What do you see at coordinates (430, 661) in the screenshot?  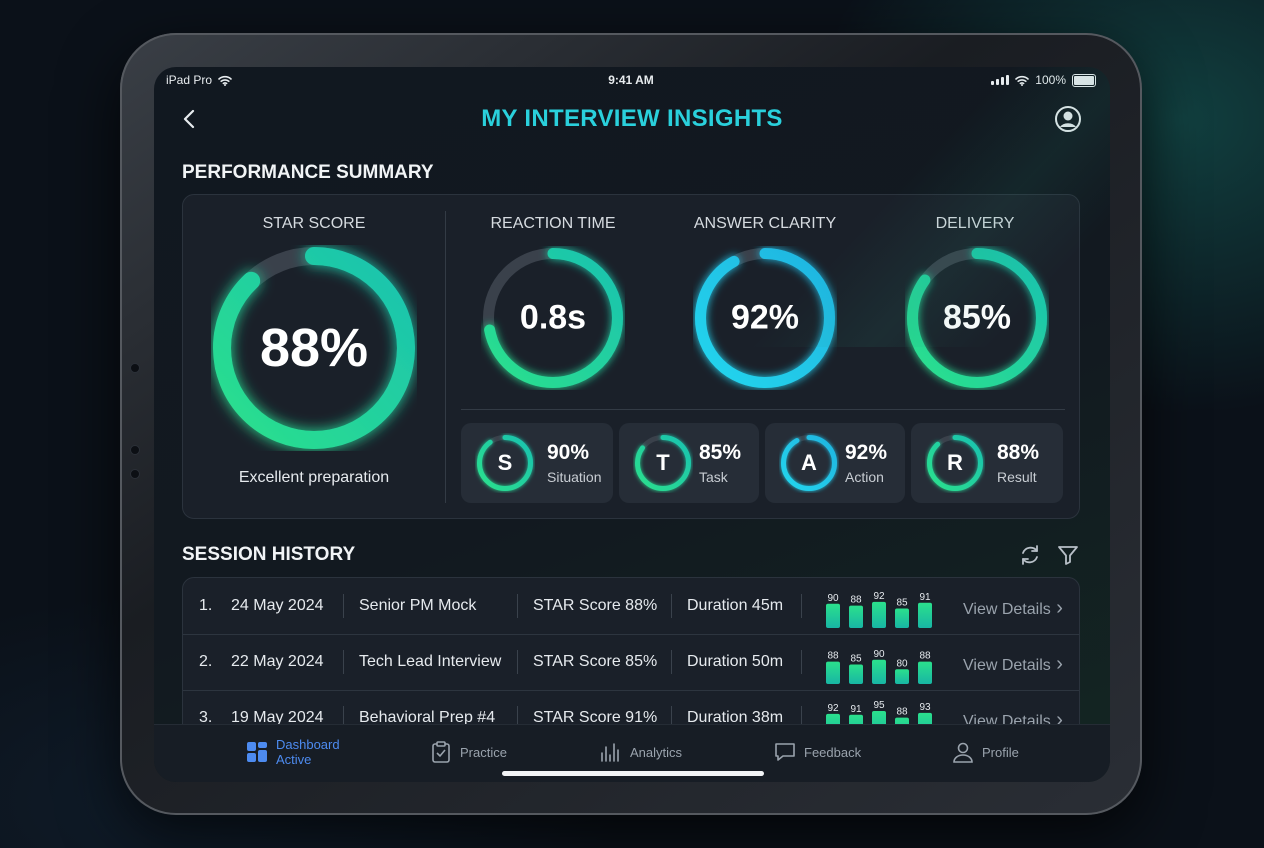 I see `session-title: Tech Lead Interview` at bounding box center [430, 661].